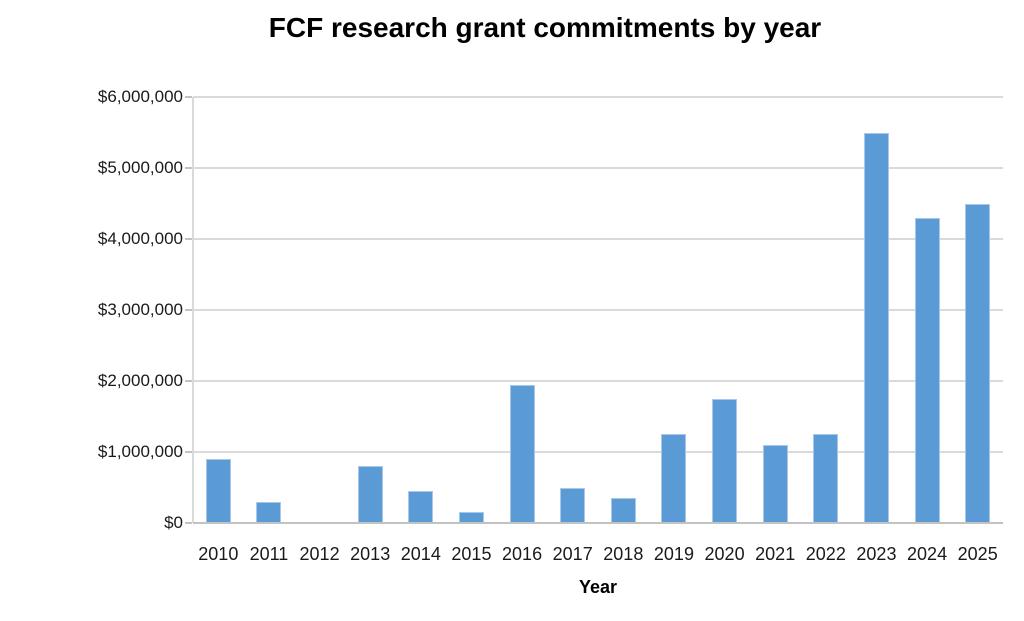  Describe the element at coordinates (522, 554) in the screenshot. I see `x-axis-tick-label: 2016` at that location.